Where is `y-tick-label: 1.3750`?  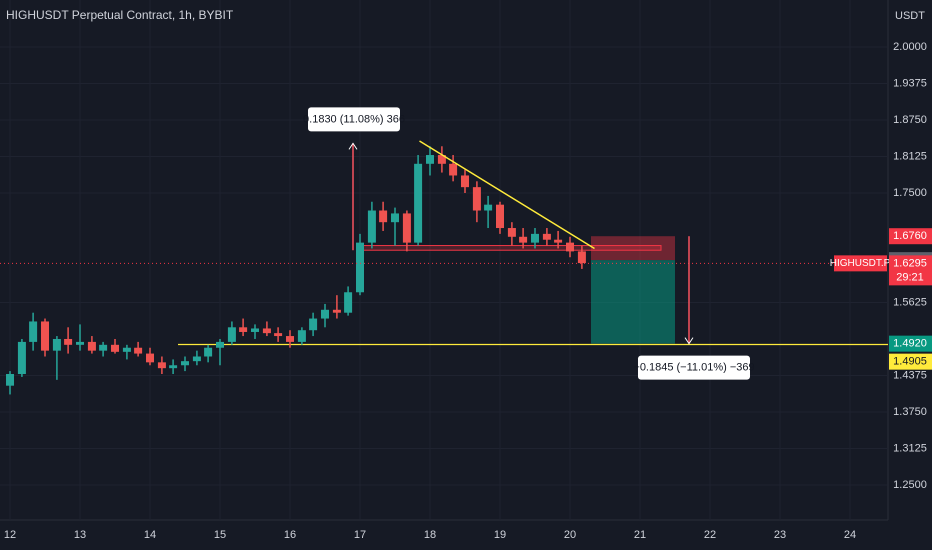 y-tick-label: 1.3750 is located at coordinates (910, 412).